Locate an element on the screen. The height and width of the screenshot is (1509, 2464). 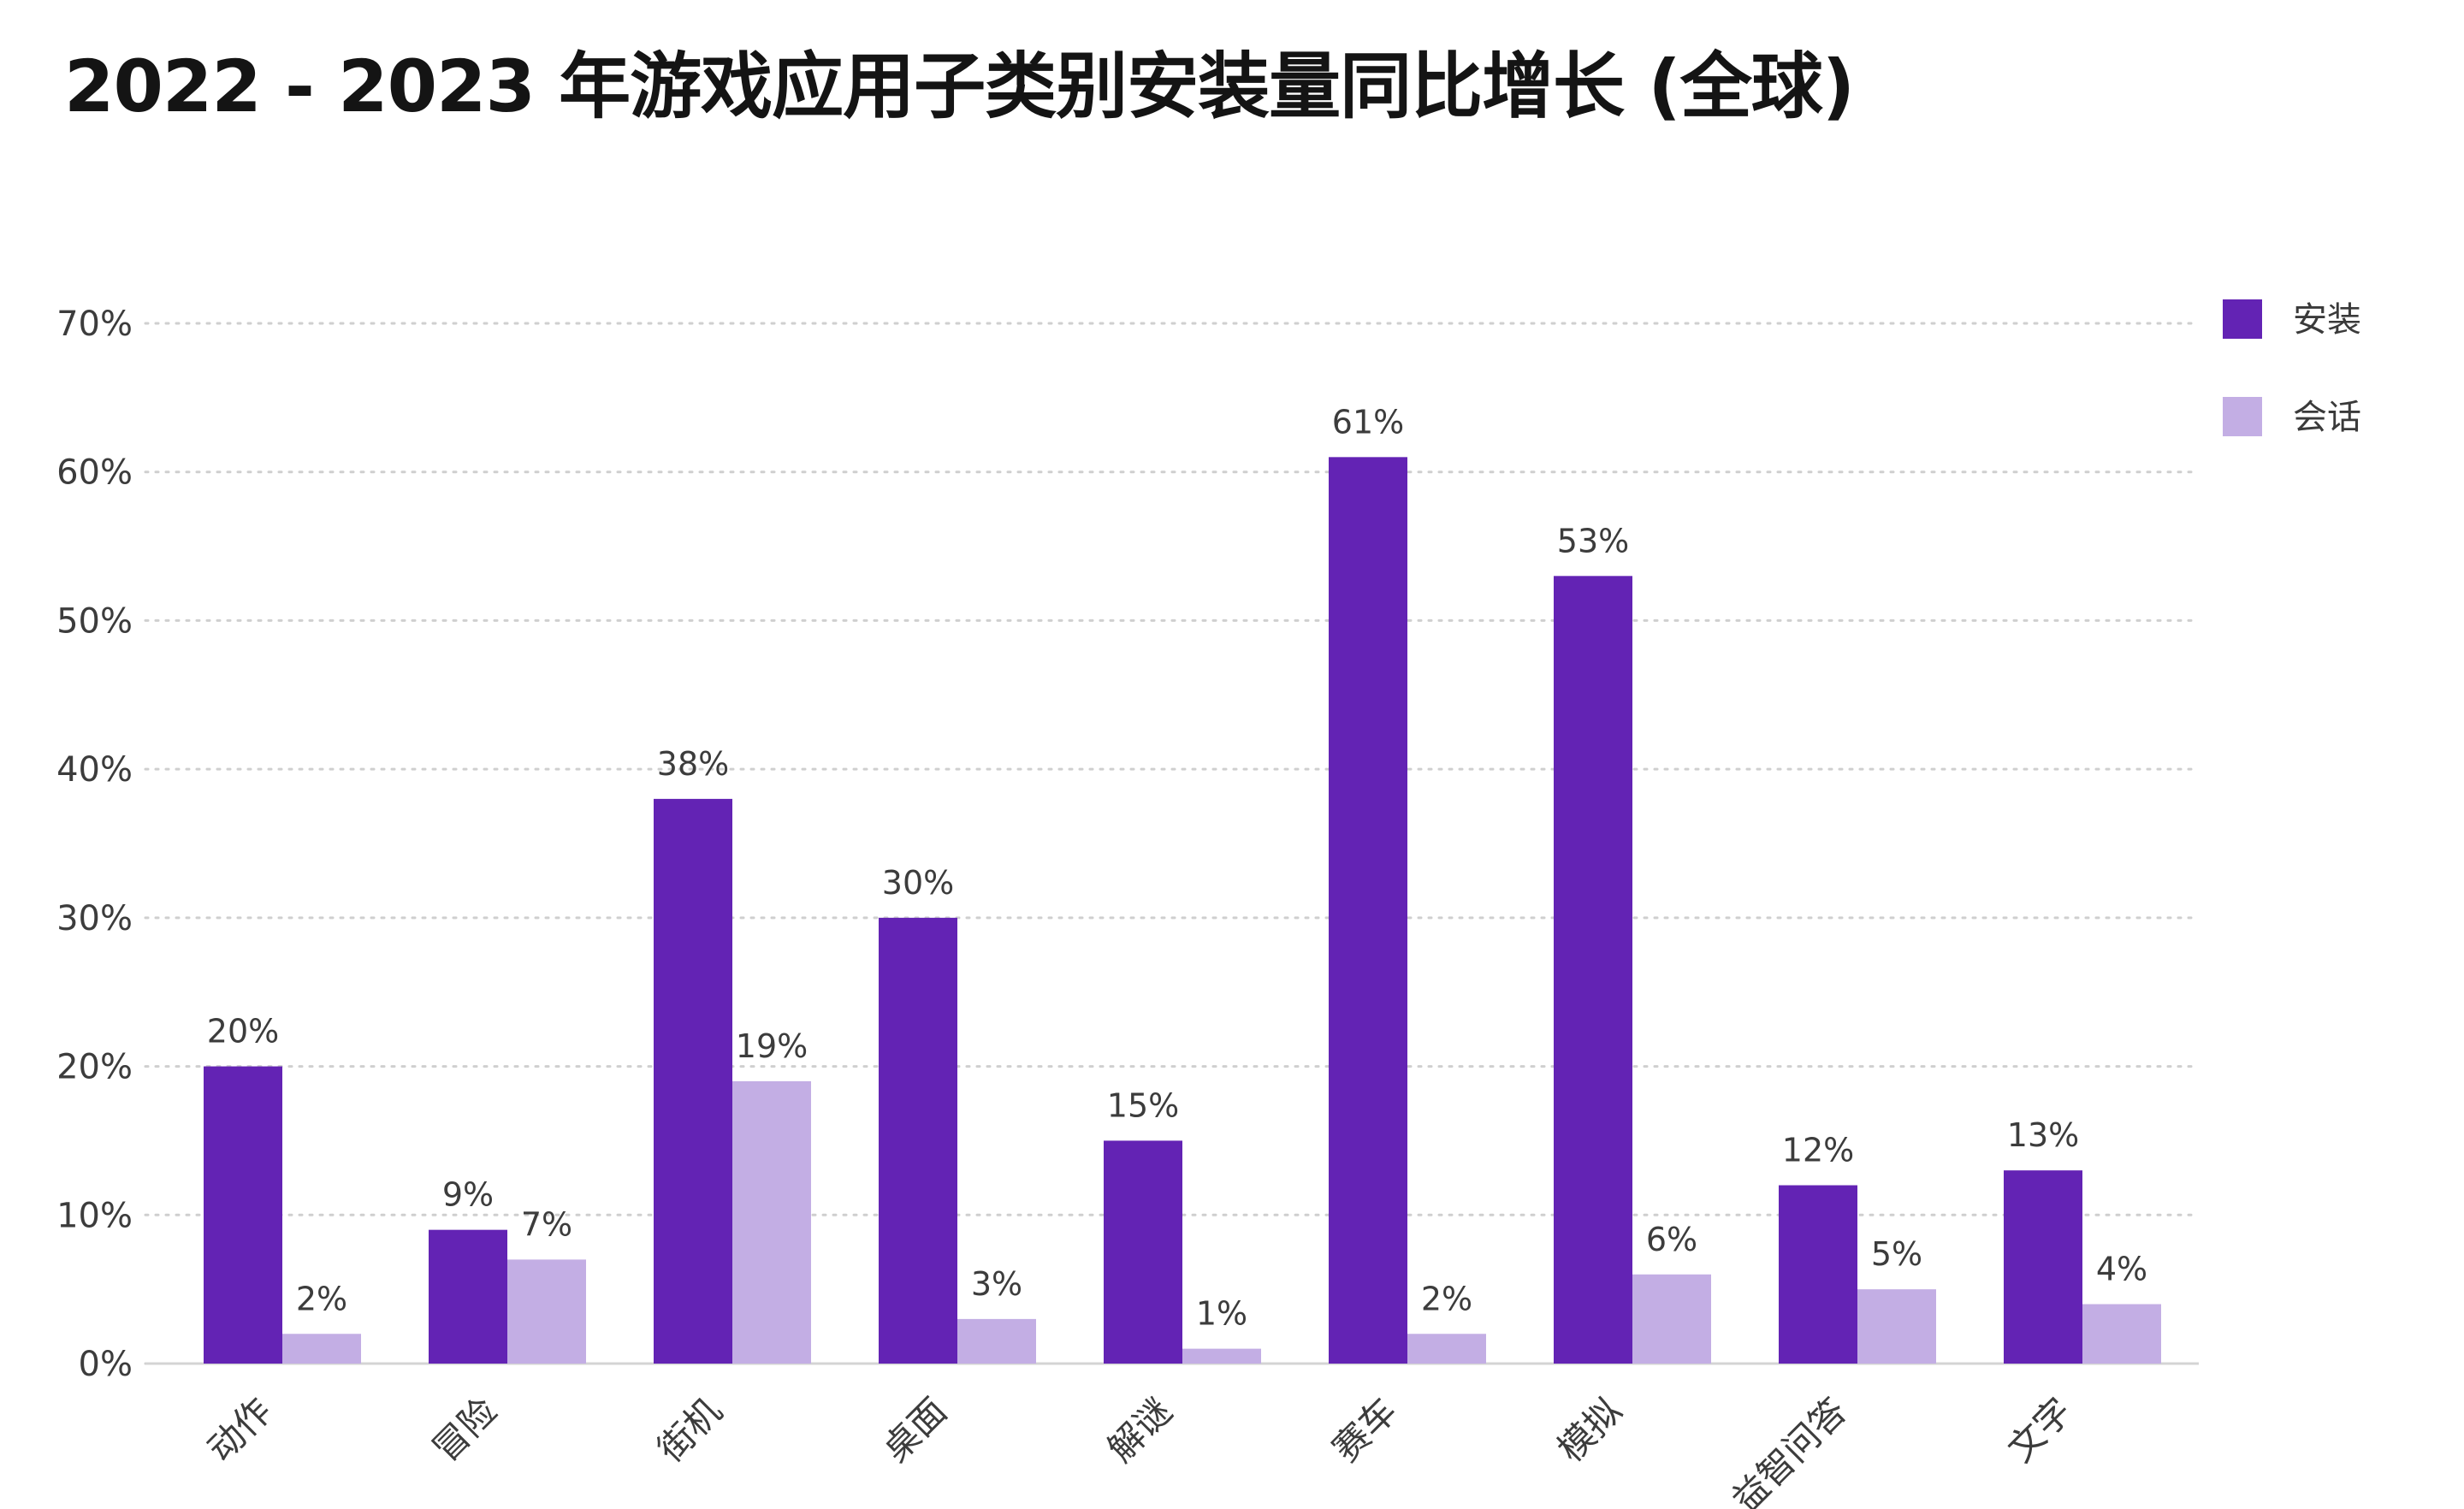
data-label-installs: 61% is located at coordinates (1368, 422).